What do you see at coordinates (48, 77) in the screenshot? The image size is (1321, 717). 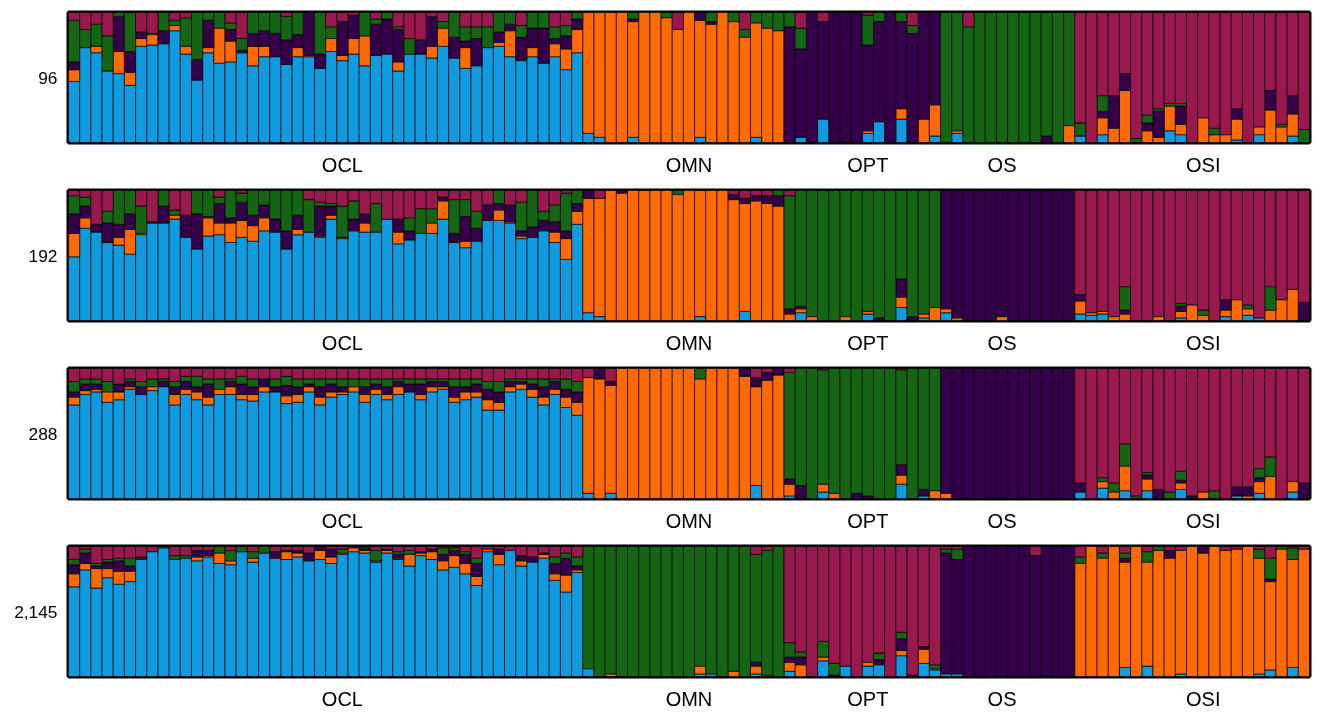 I see `y-axis-title: 96` at bounding box center [48, 77].